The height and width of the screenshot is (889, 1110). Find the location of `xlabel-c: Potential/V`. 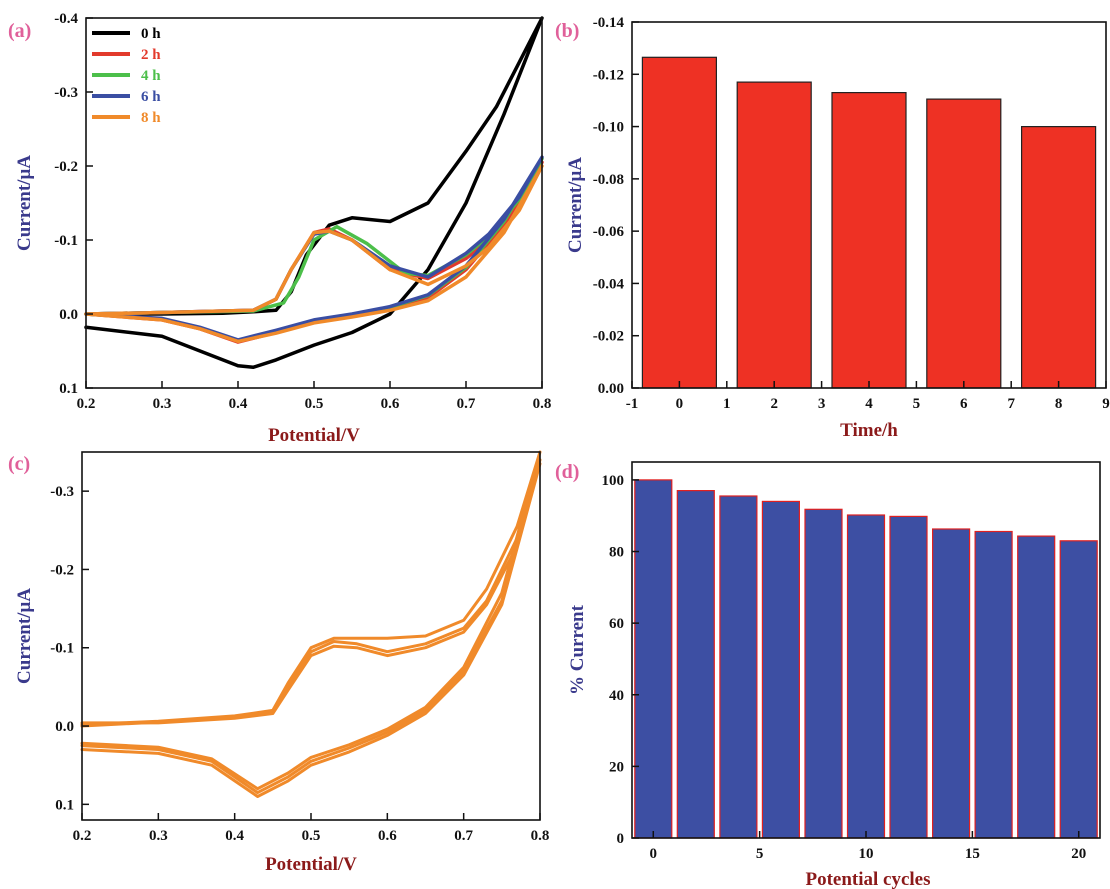

xlabel-c: Potential/V is located at coordinates (311, 864).